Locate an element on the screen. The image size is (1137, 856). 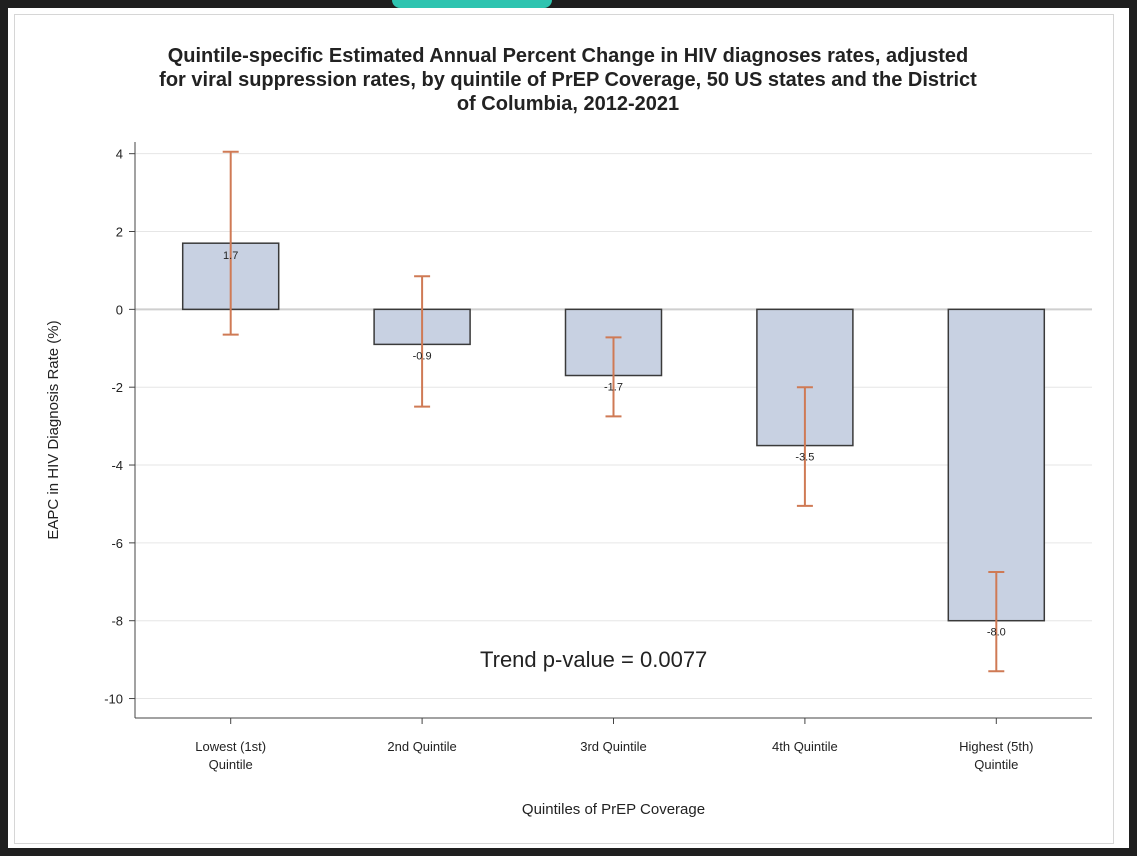
y-tick-label: 4 is located at coordinates (119, 154).